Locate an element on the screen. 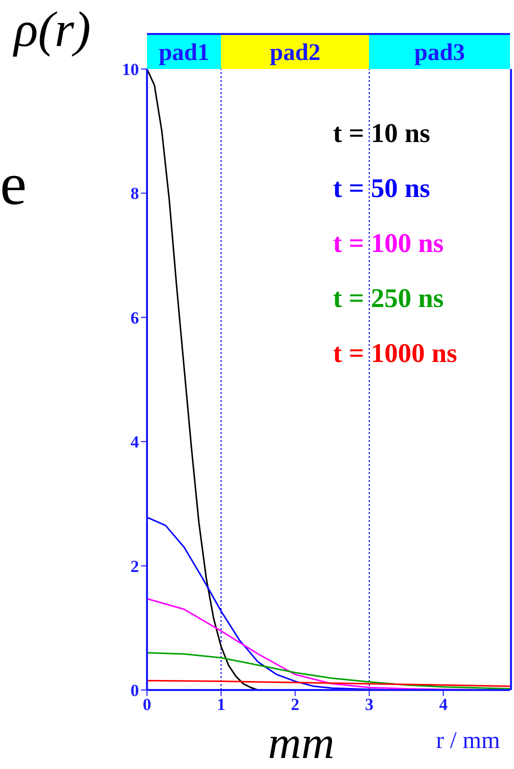  text: t = 50 ns is located at coordinates (381, 188).